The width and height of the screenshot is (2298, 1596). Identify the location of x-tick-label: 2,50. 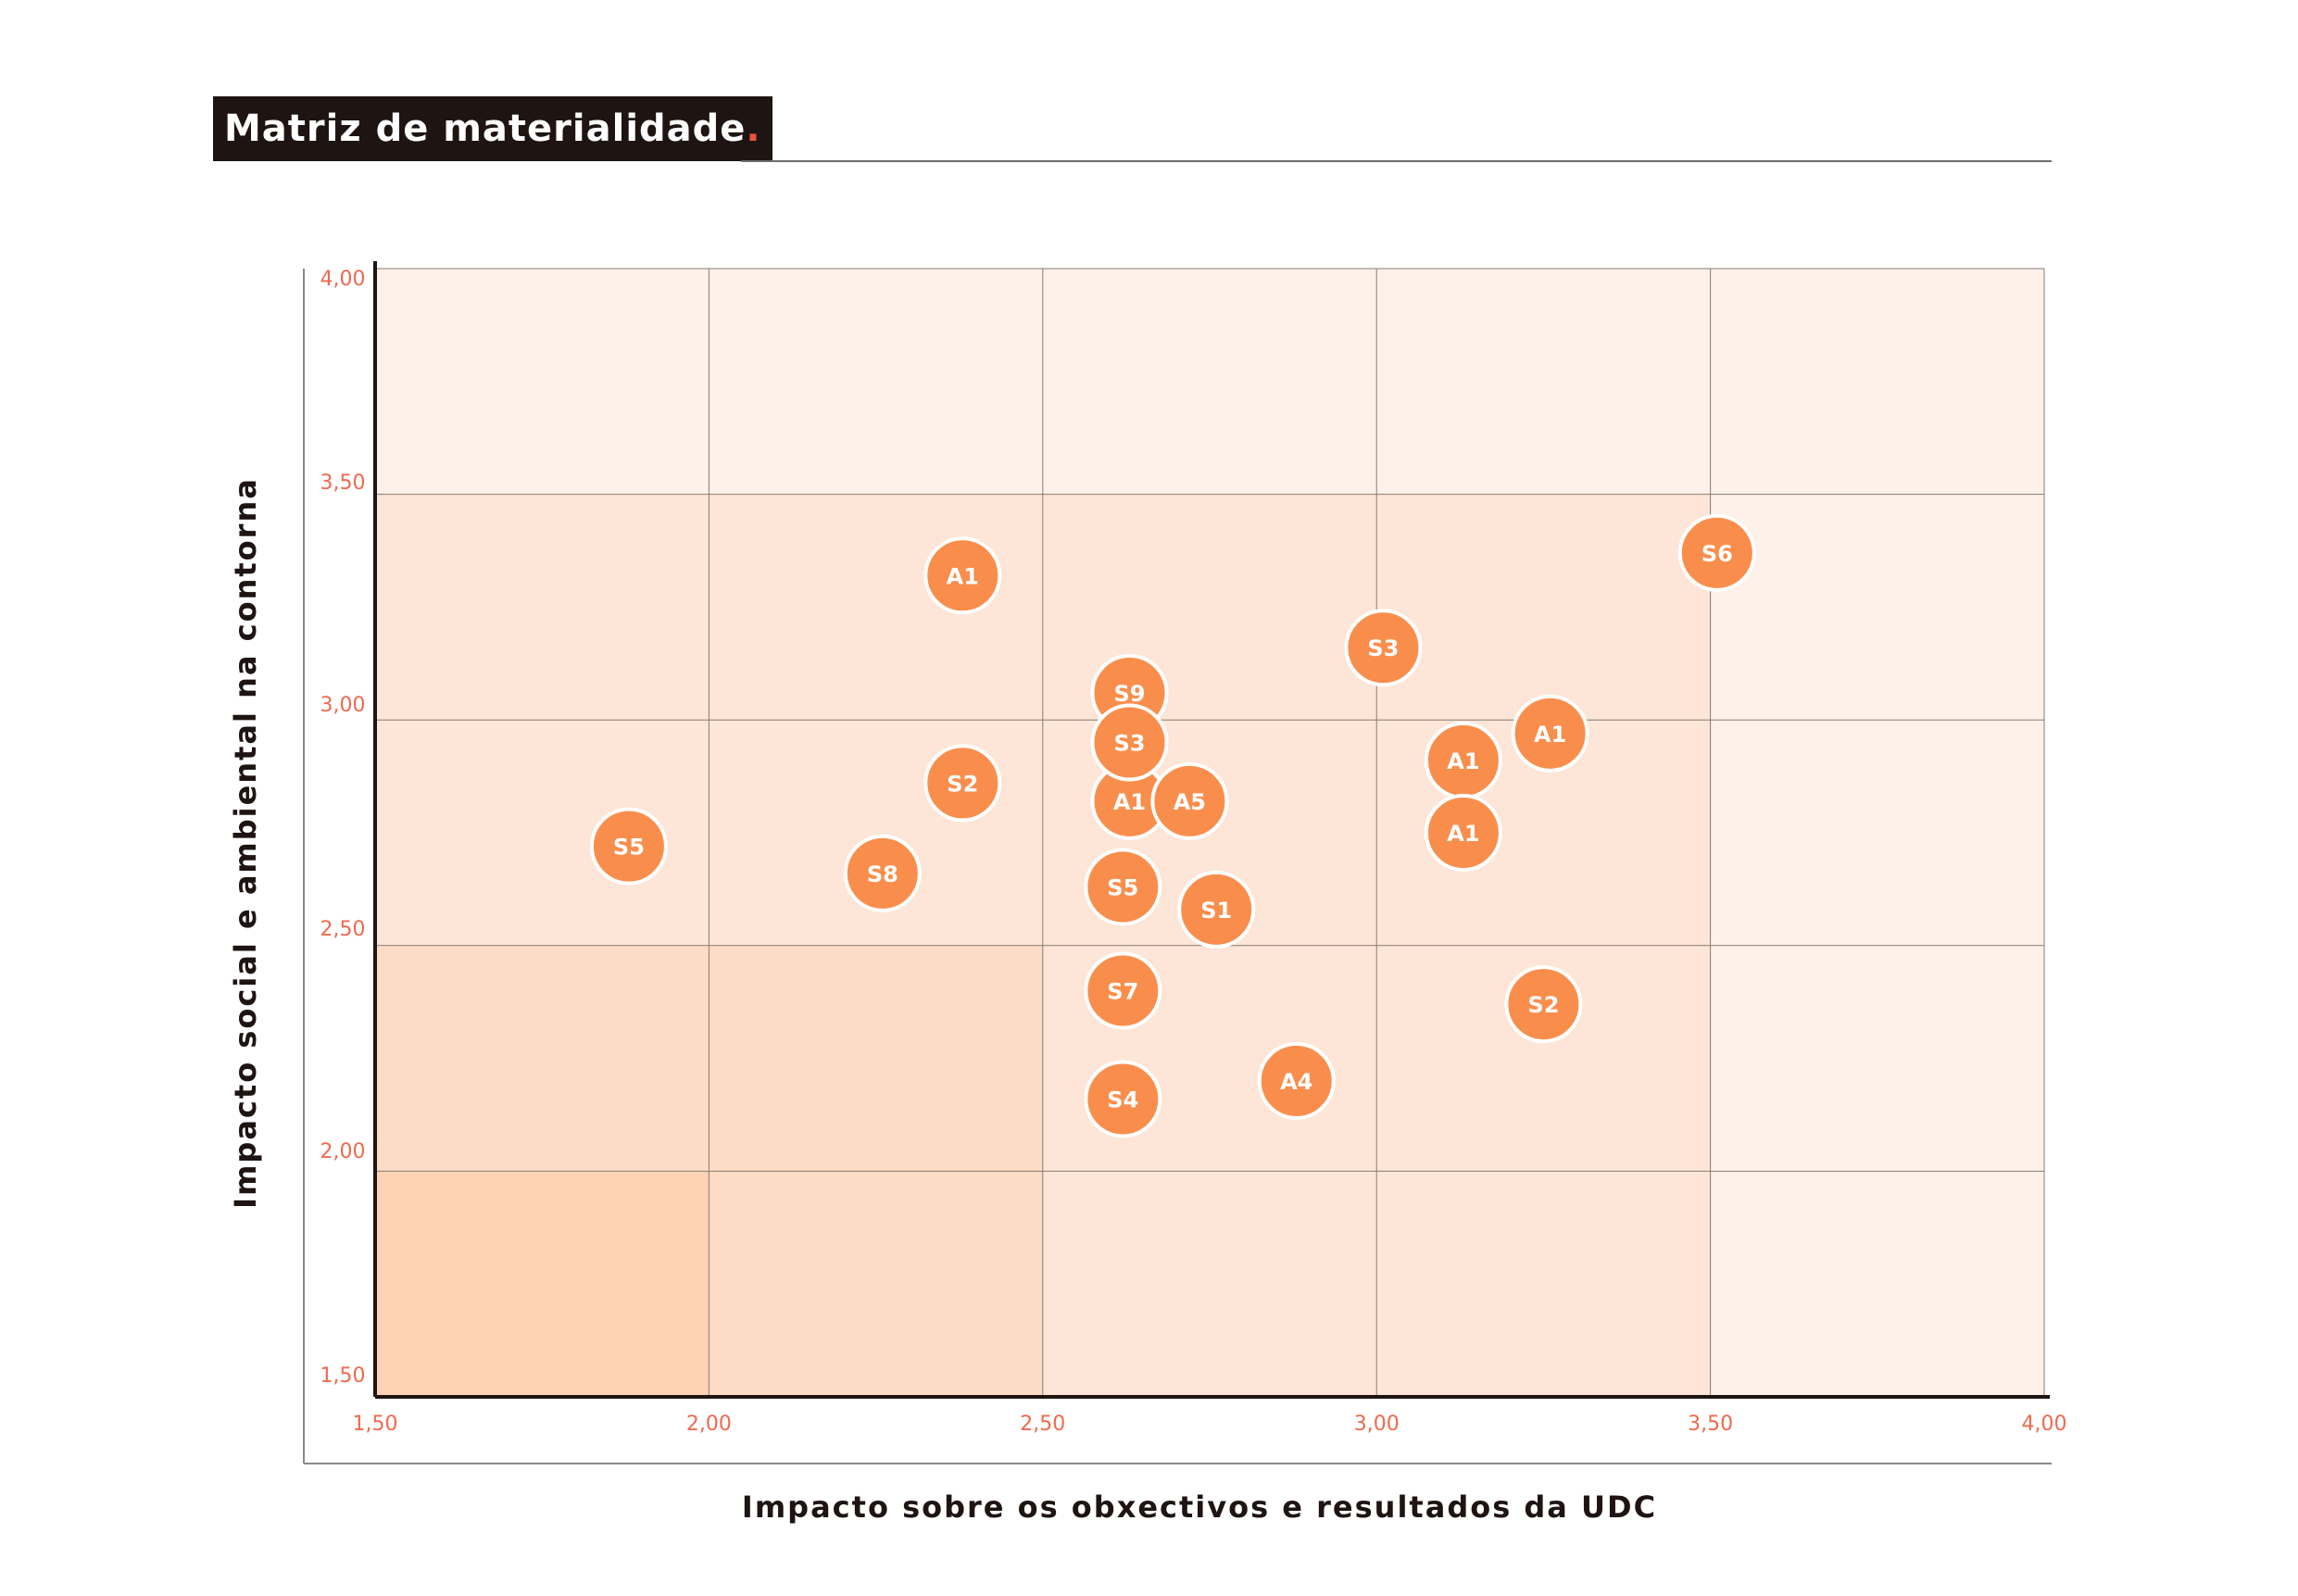
(1042, 1424).